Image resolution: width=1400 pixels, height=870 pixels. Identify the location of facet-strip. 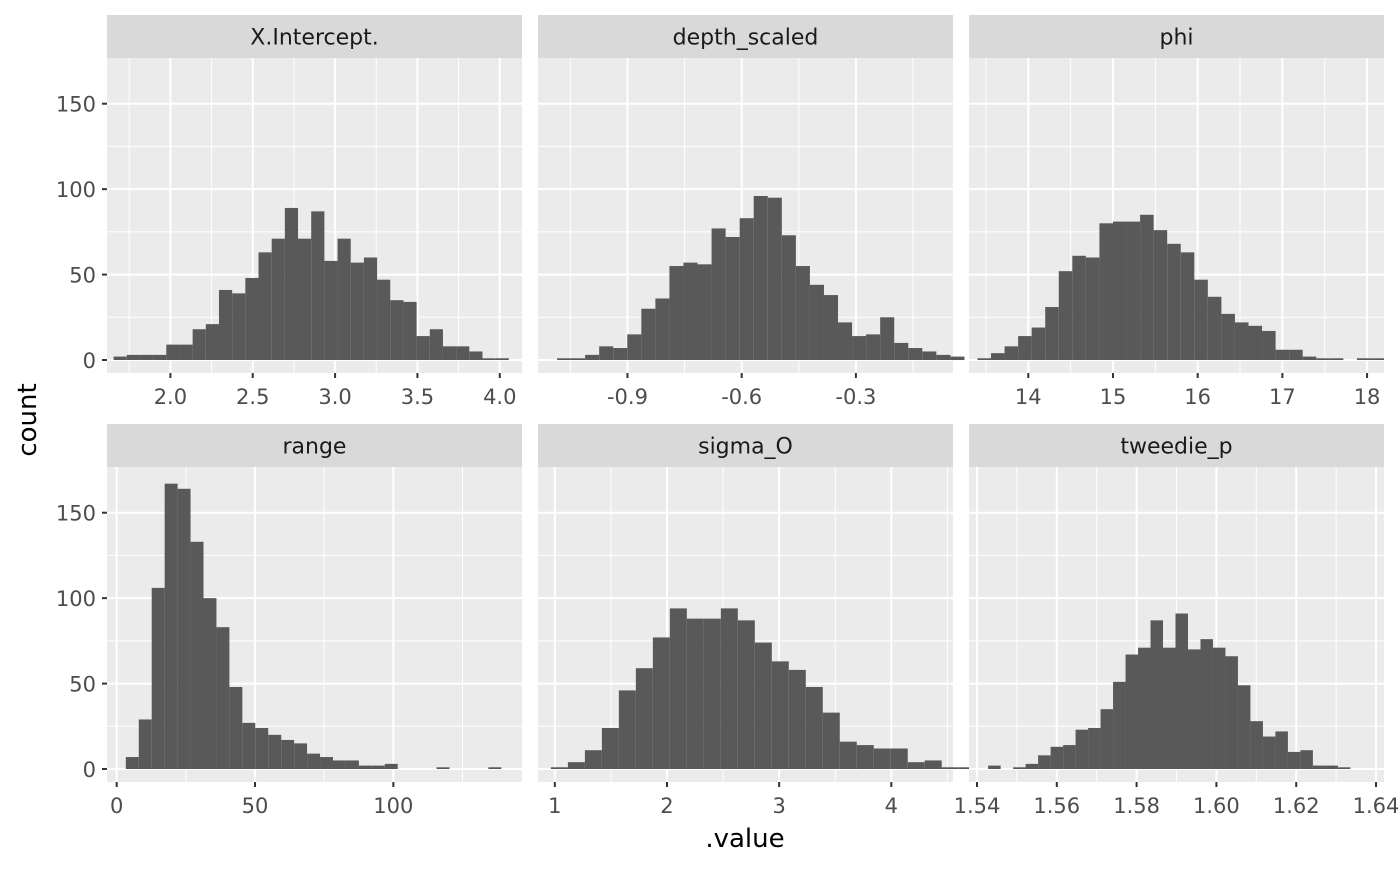
(314, 445).